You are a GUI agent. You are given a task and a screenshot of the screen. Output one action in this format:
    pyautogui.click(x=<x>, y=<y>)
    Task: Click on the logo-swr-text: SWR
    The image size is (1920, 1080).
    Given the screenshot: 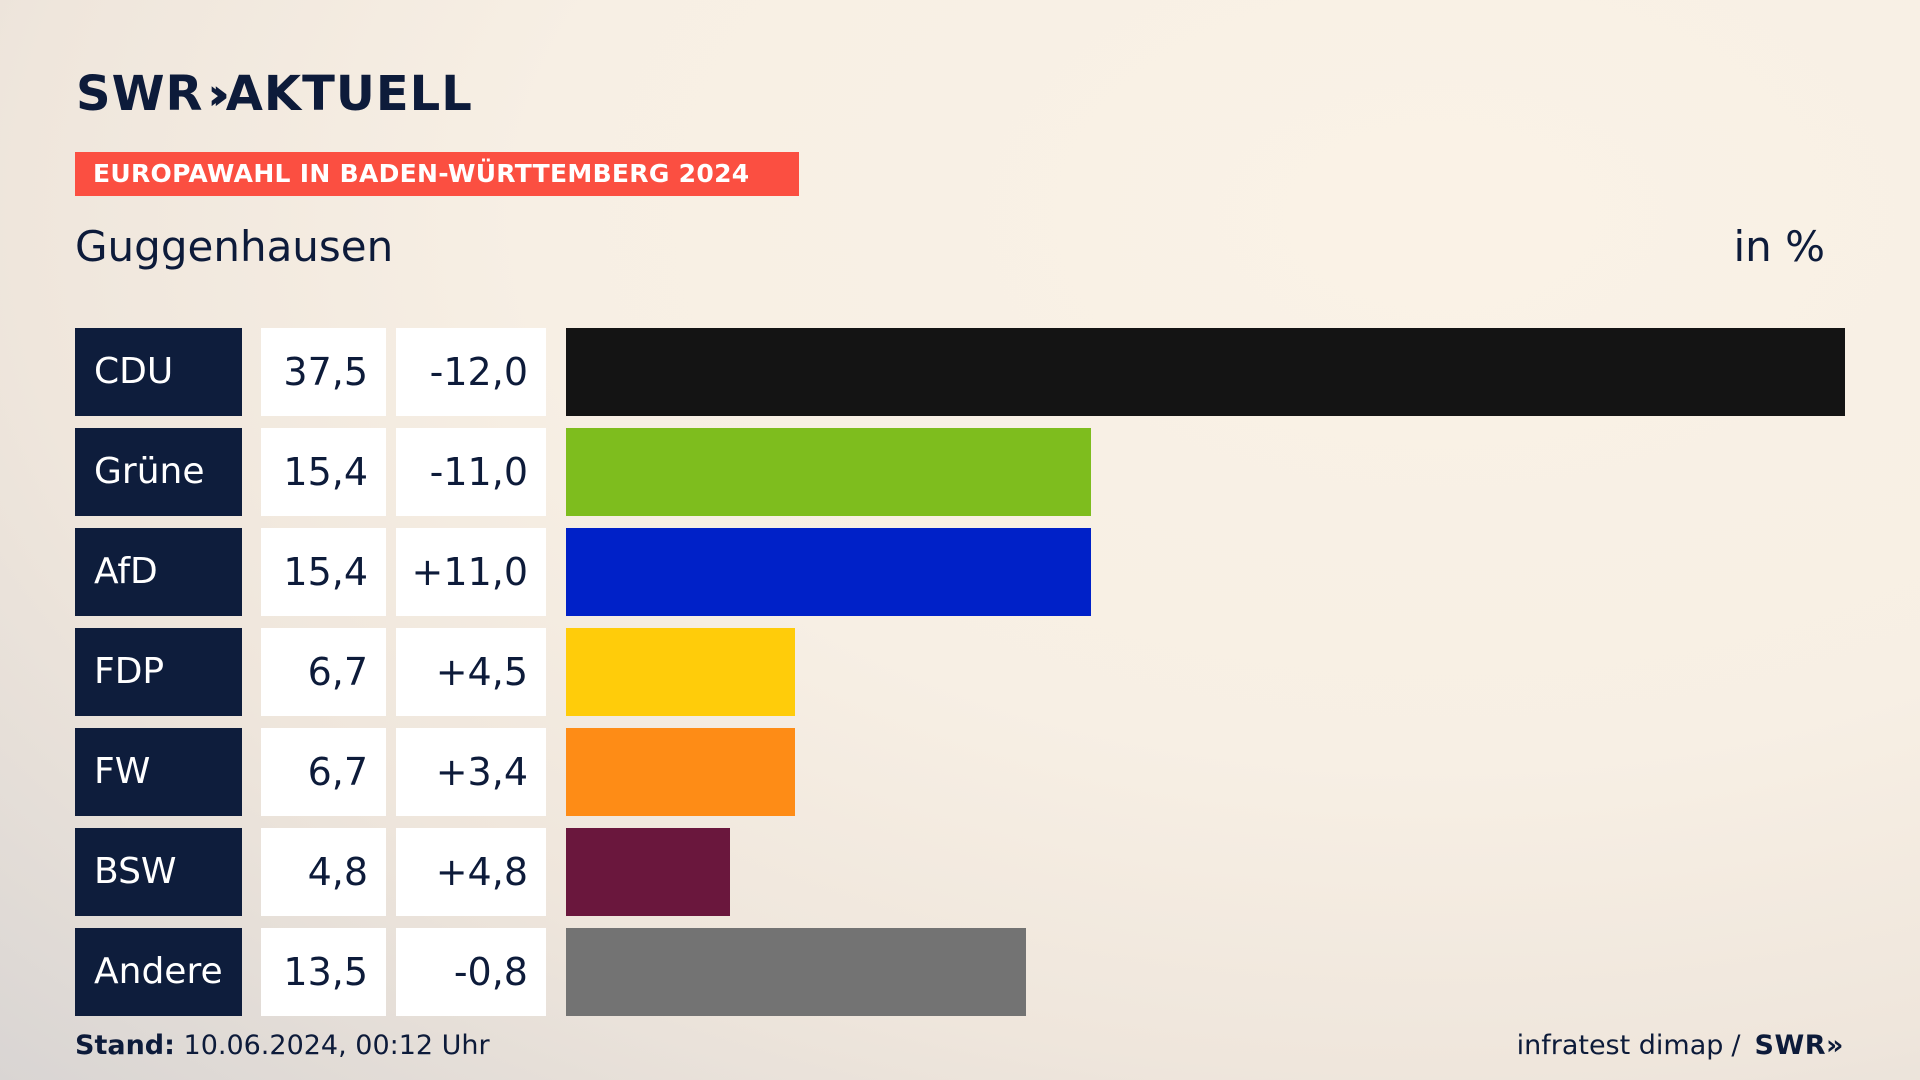 What is the action you would take?
    pyautogui.click(x=140, y=94)
    